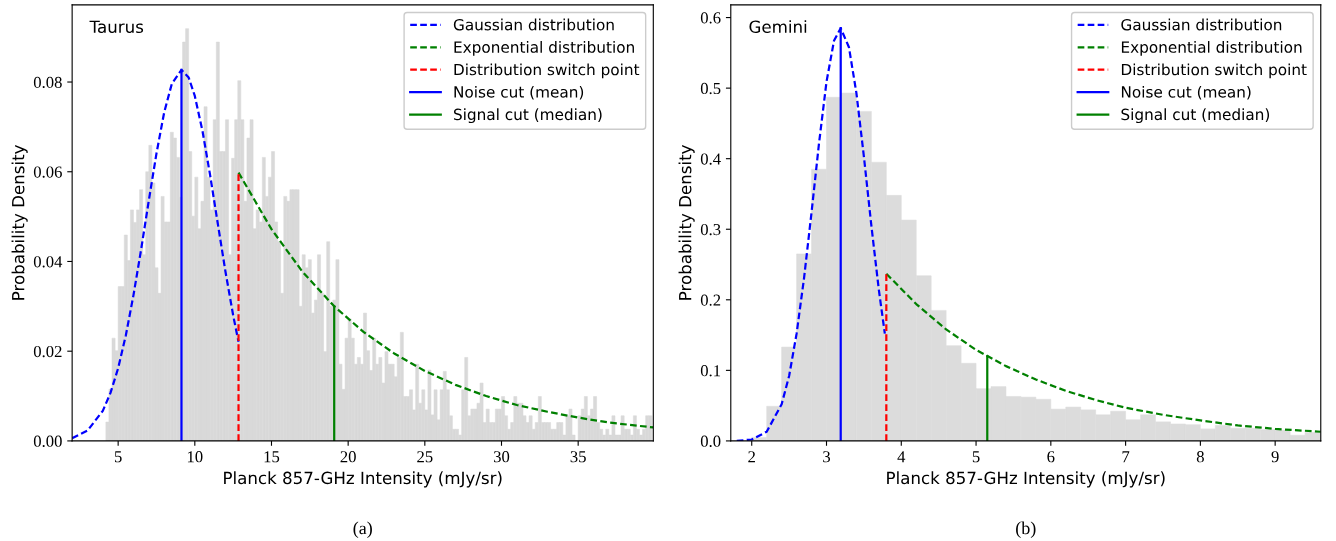 This screenshot has width=1336, height=541. Describe the element at coordinates (272, 457) in the screenshot. I see `x-tick-label: 15` at that location.